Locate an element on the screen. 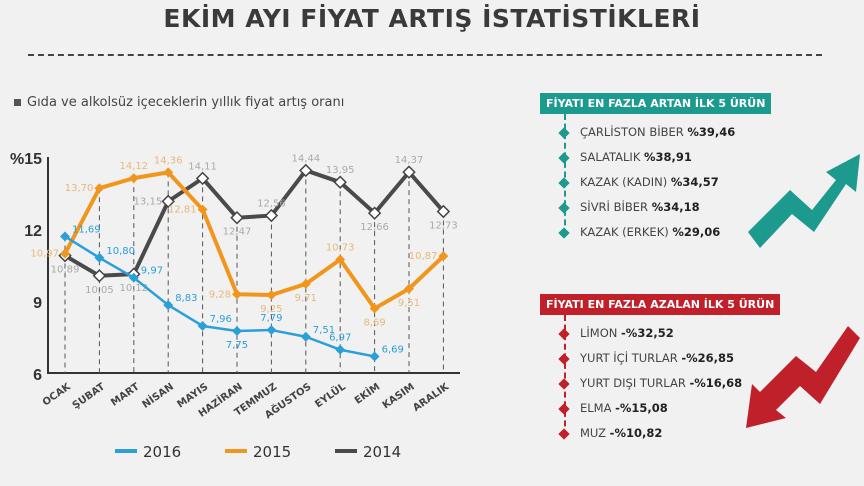 The width and height of the screenshot is (864, 486). data-label-2015: 10,87 is located at coordinates (423, 256).